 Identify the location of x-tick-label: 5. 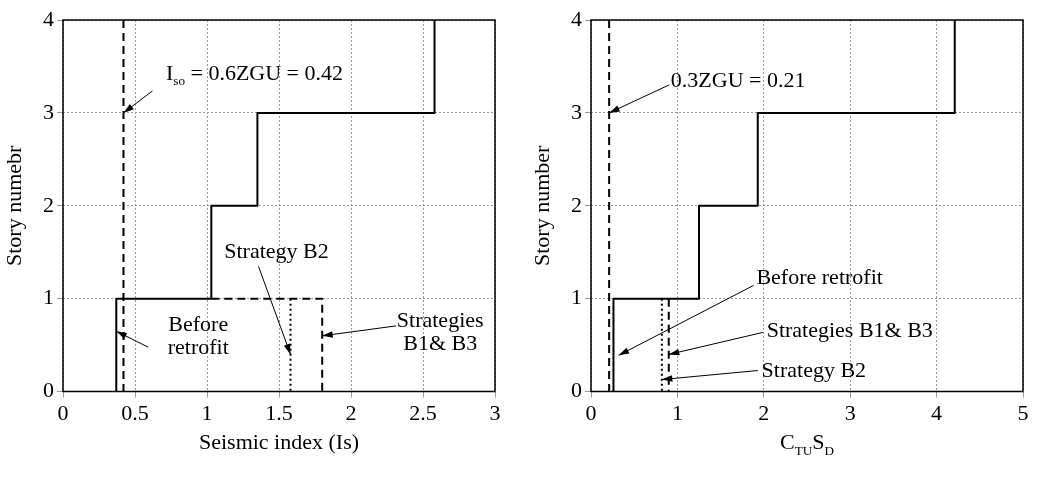
(1023, 412).